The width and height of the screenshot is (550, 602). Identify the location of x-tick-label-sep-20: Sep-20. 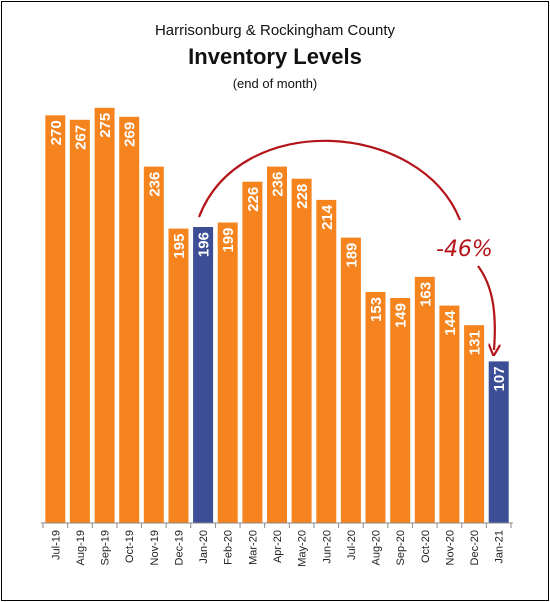
(401, 547).